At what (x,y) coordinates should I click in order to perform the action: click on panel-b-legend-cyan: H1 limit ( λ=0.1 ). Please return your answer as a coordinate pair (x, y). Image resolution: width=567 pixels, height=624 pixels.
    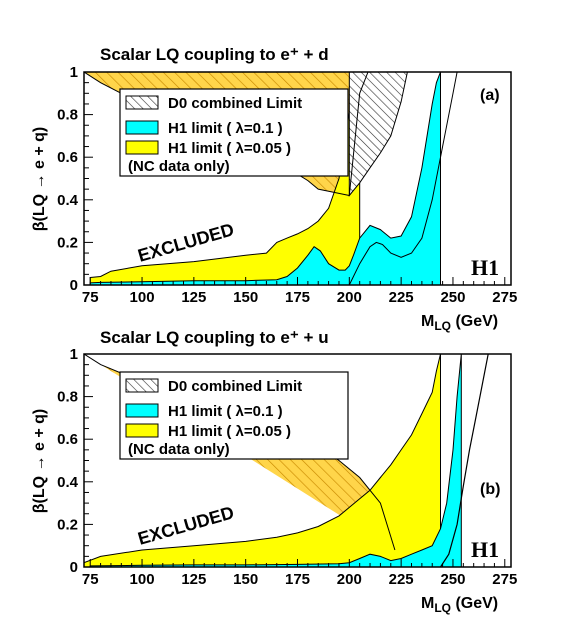
    Looking at the image, I should click on (225, 411).